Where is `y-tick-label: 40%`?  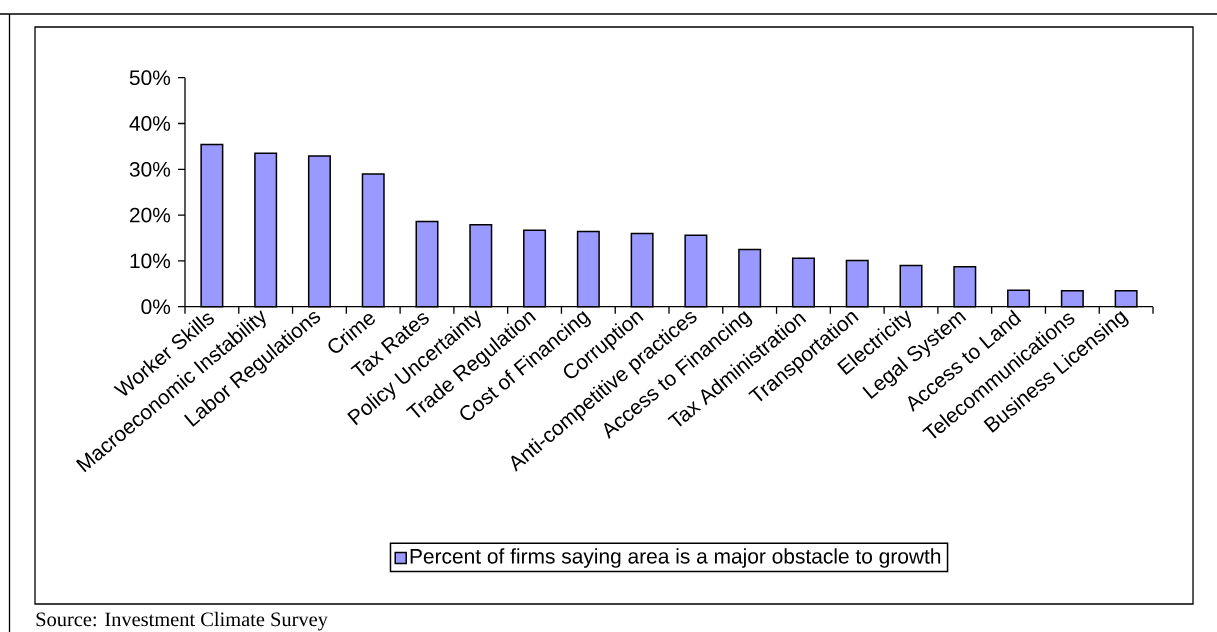
y-tick-label: 40% is located at coordinates (150, 123).